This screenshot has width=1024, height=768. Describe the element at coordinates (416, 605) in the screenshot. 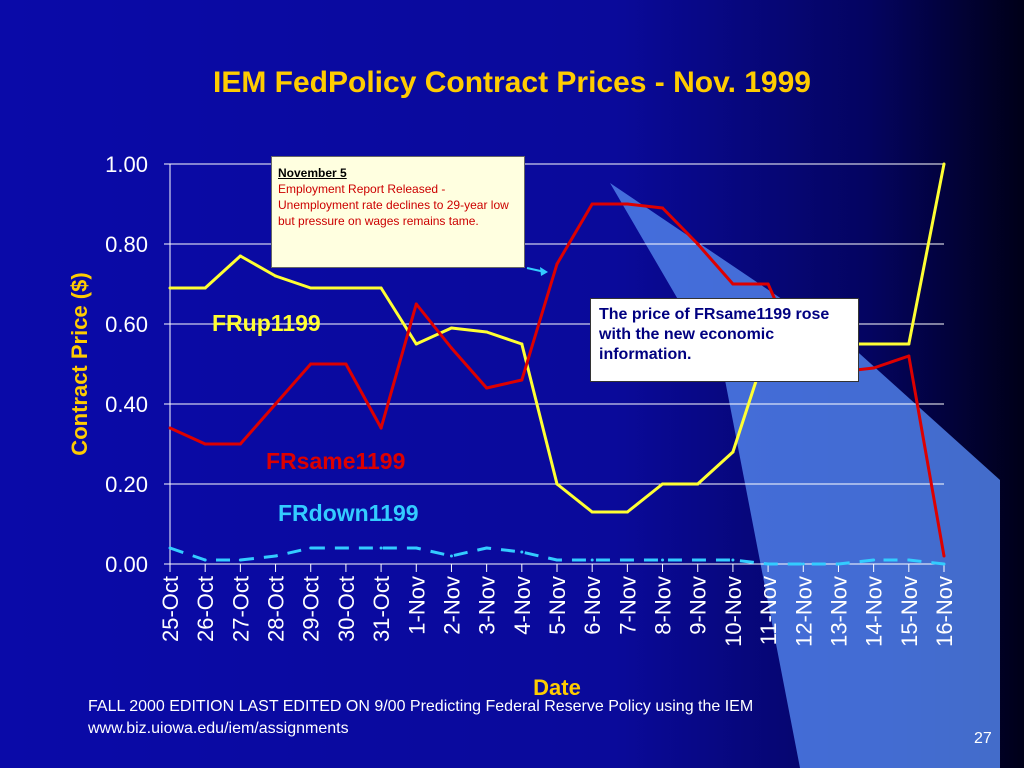

I see `x-tick-label: 1-Nov` at that location.